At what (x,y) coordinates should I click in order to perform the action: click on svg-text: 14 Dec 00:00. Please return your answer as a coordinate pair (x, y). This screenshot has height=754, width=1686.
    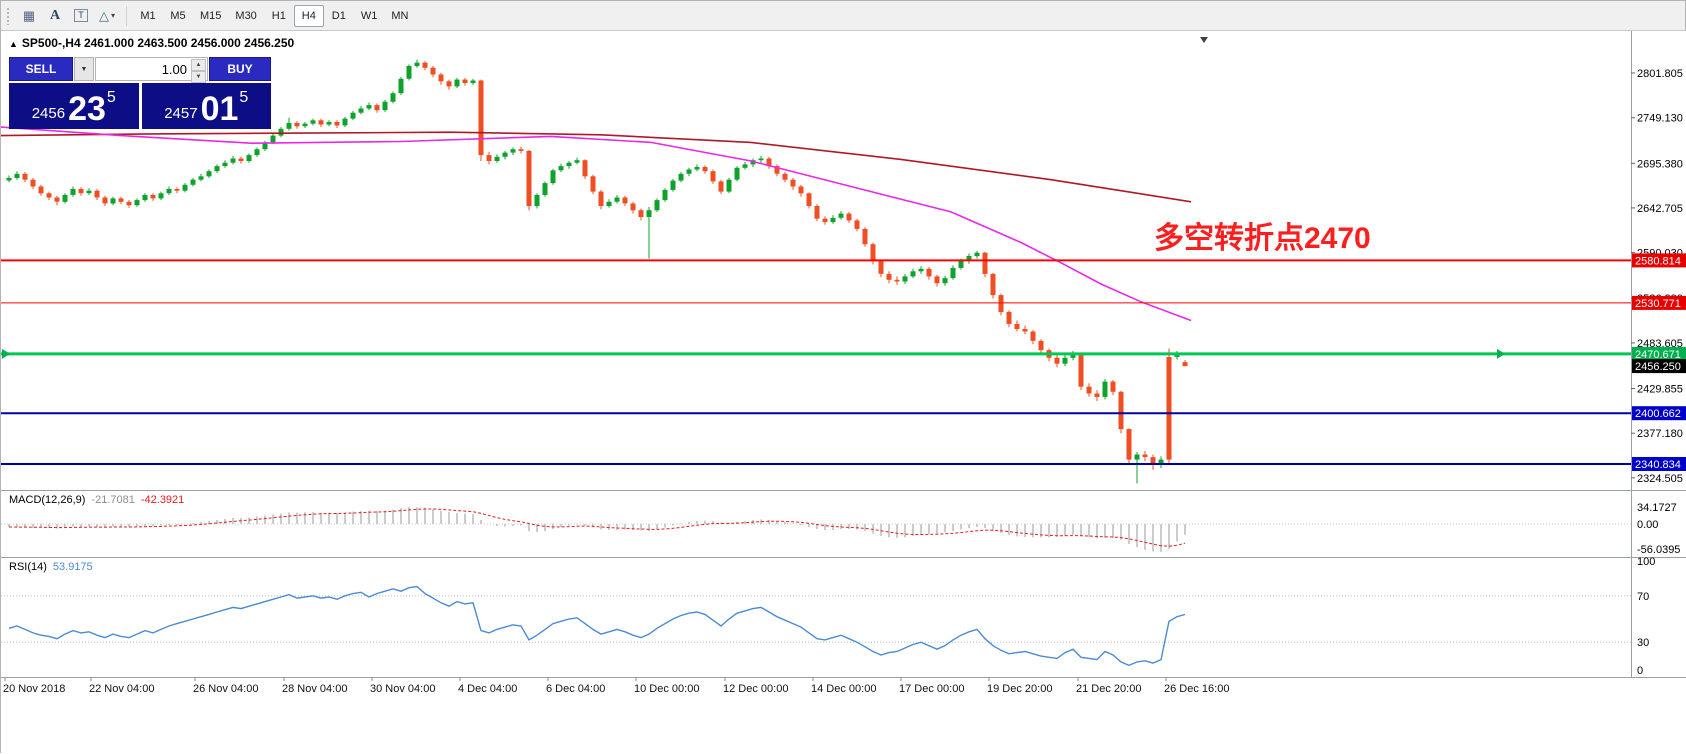
    Looking at the image, I should click on (843, 689).